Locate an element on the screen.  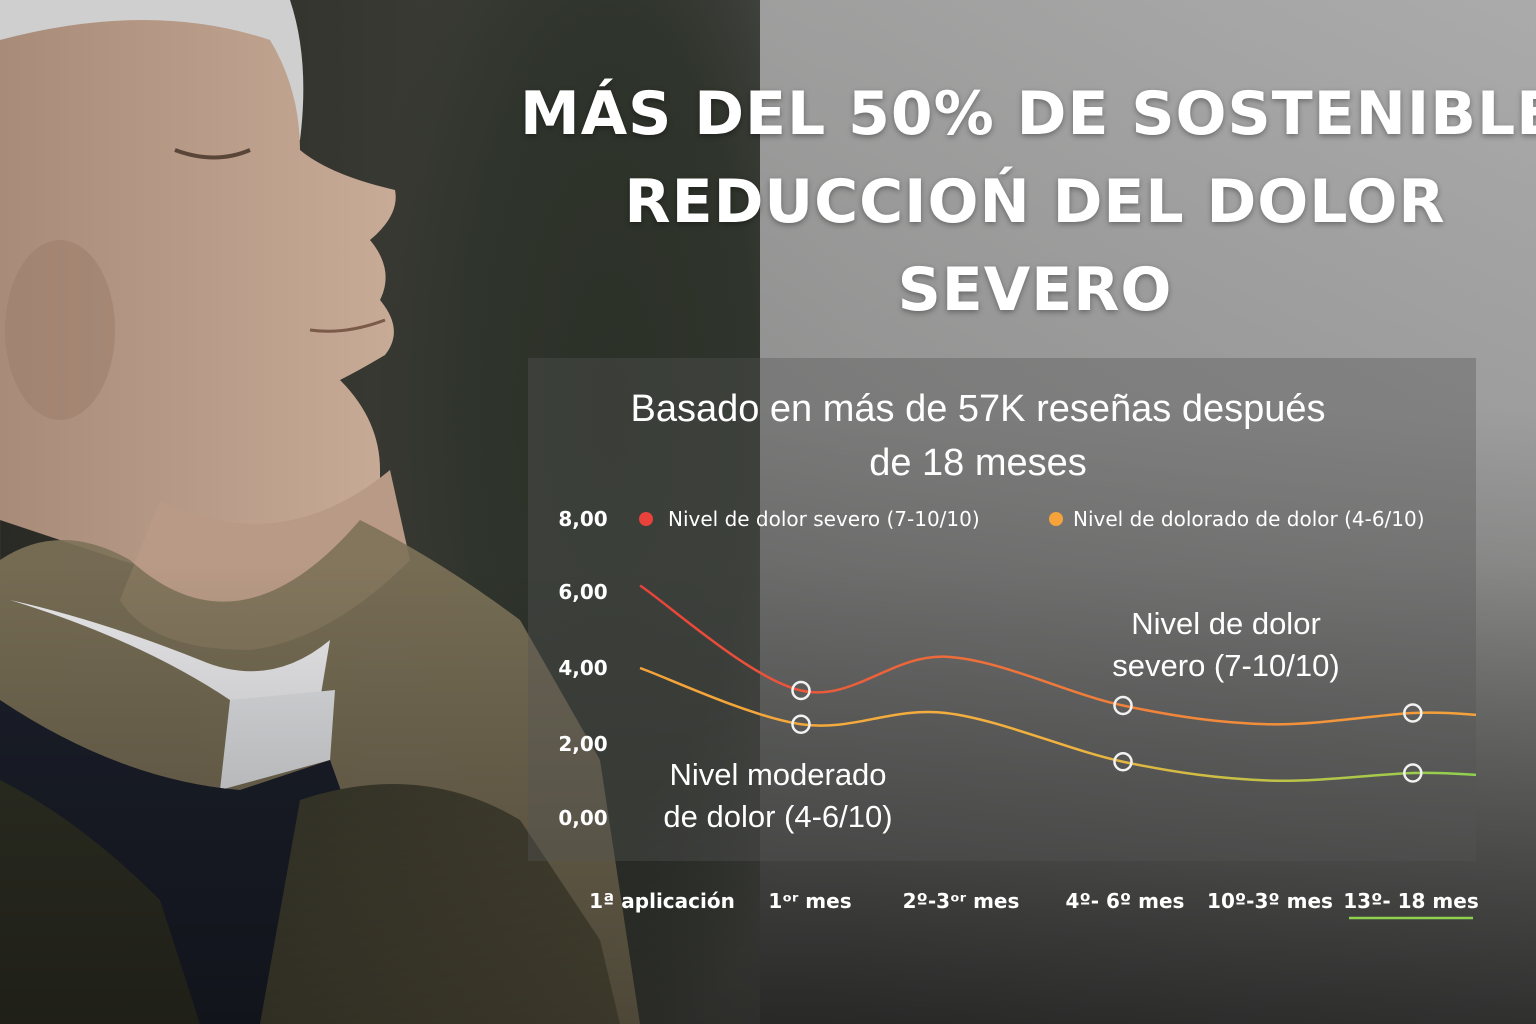
chart-title-line-1: Basado en más de 57K reseñas después is located at coordinates (978, 409).